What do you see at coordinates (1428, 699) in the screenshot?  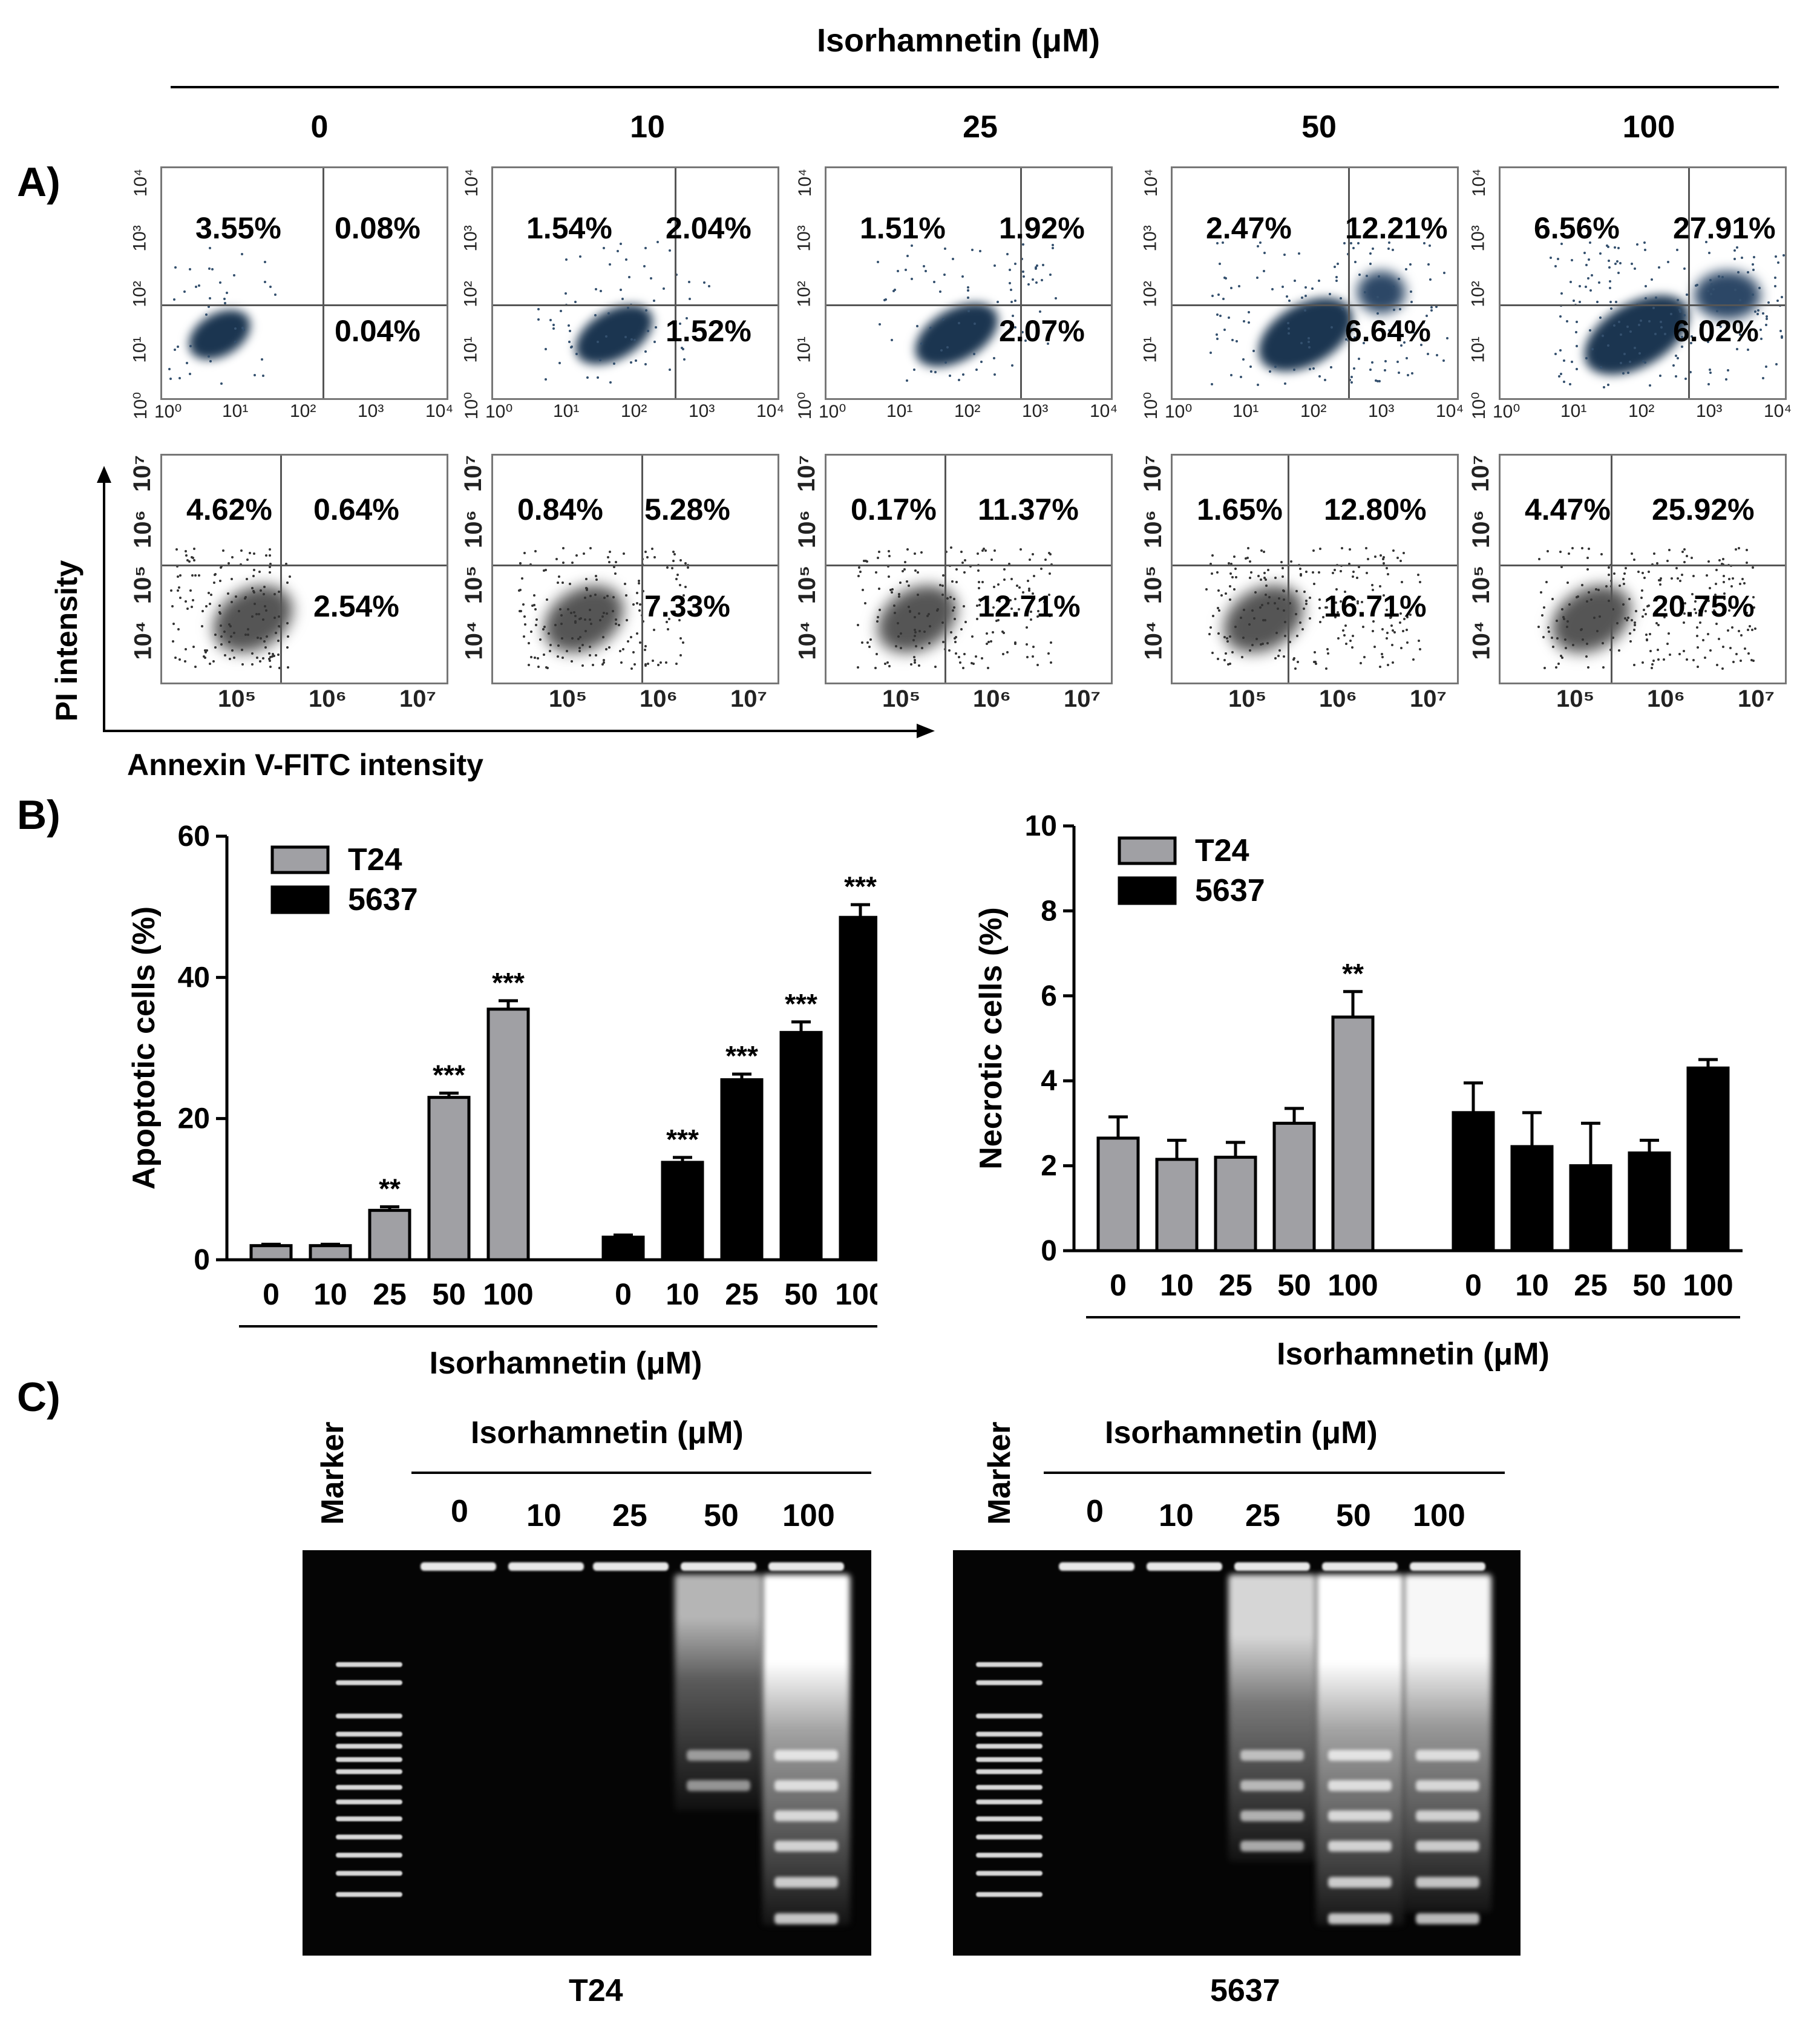 I see `x-tick-label: 10⁷` at bounding box center [1428, 699].